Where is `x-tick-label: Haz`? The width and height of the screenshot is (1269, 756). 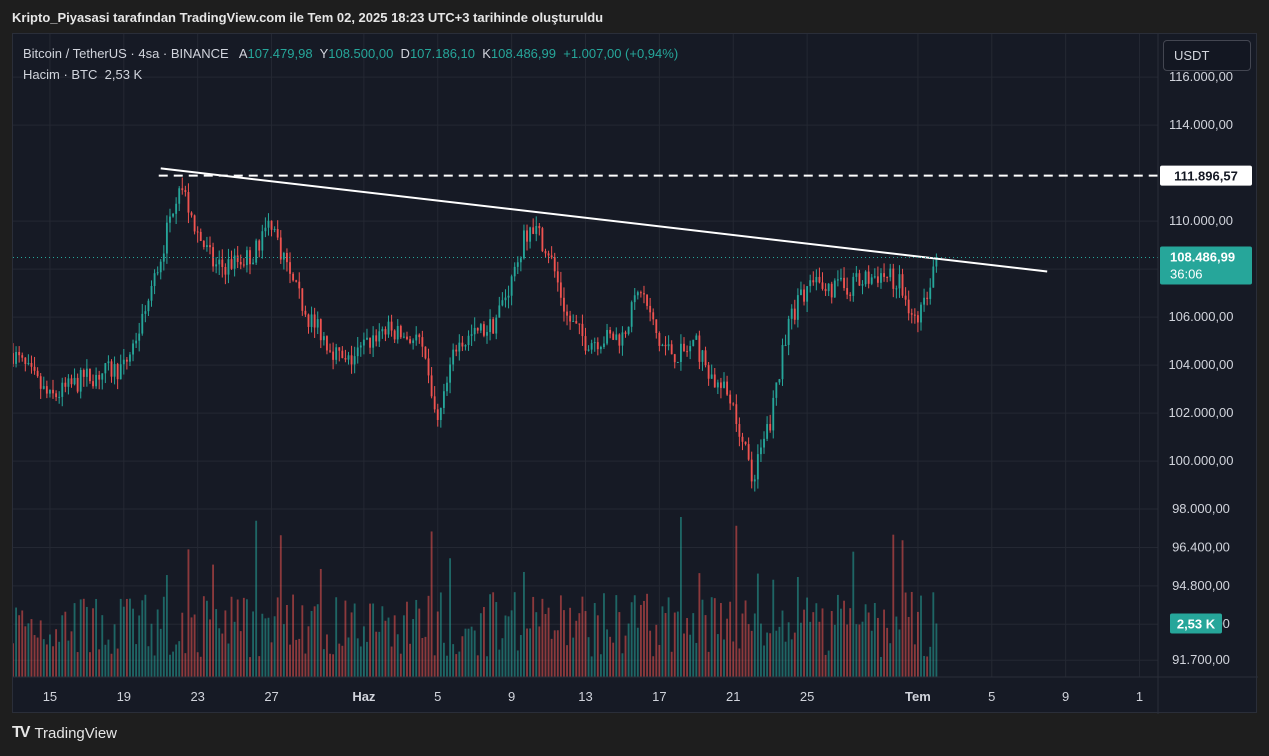 x-tick-label: Haz is located at coordinates (364, 696).